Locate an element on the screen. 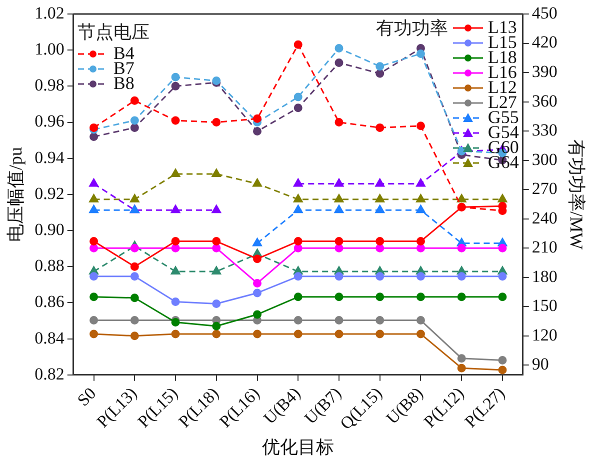  legend-title: 节点电压 is located at coordinates (113, 32).